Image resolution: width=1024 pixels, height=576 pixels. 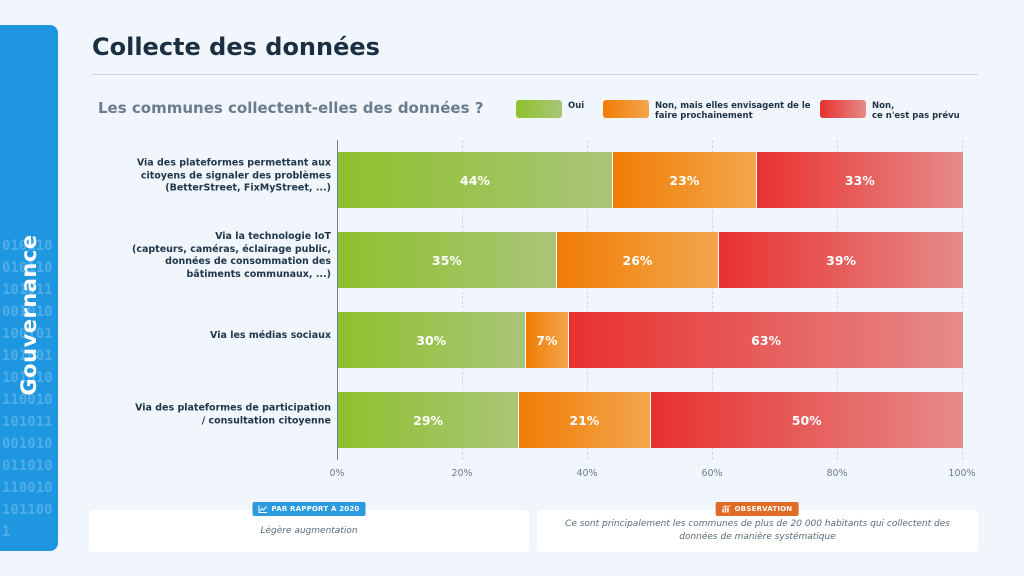 I want to click on bar-value-label: 7%, so click(x=547, y=340).